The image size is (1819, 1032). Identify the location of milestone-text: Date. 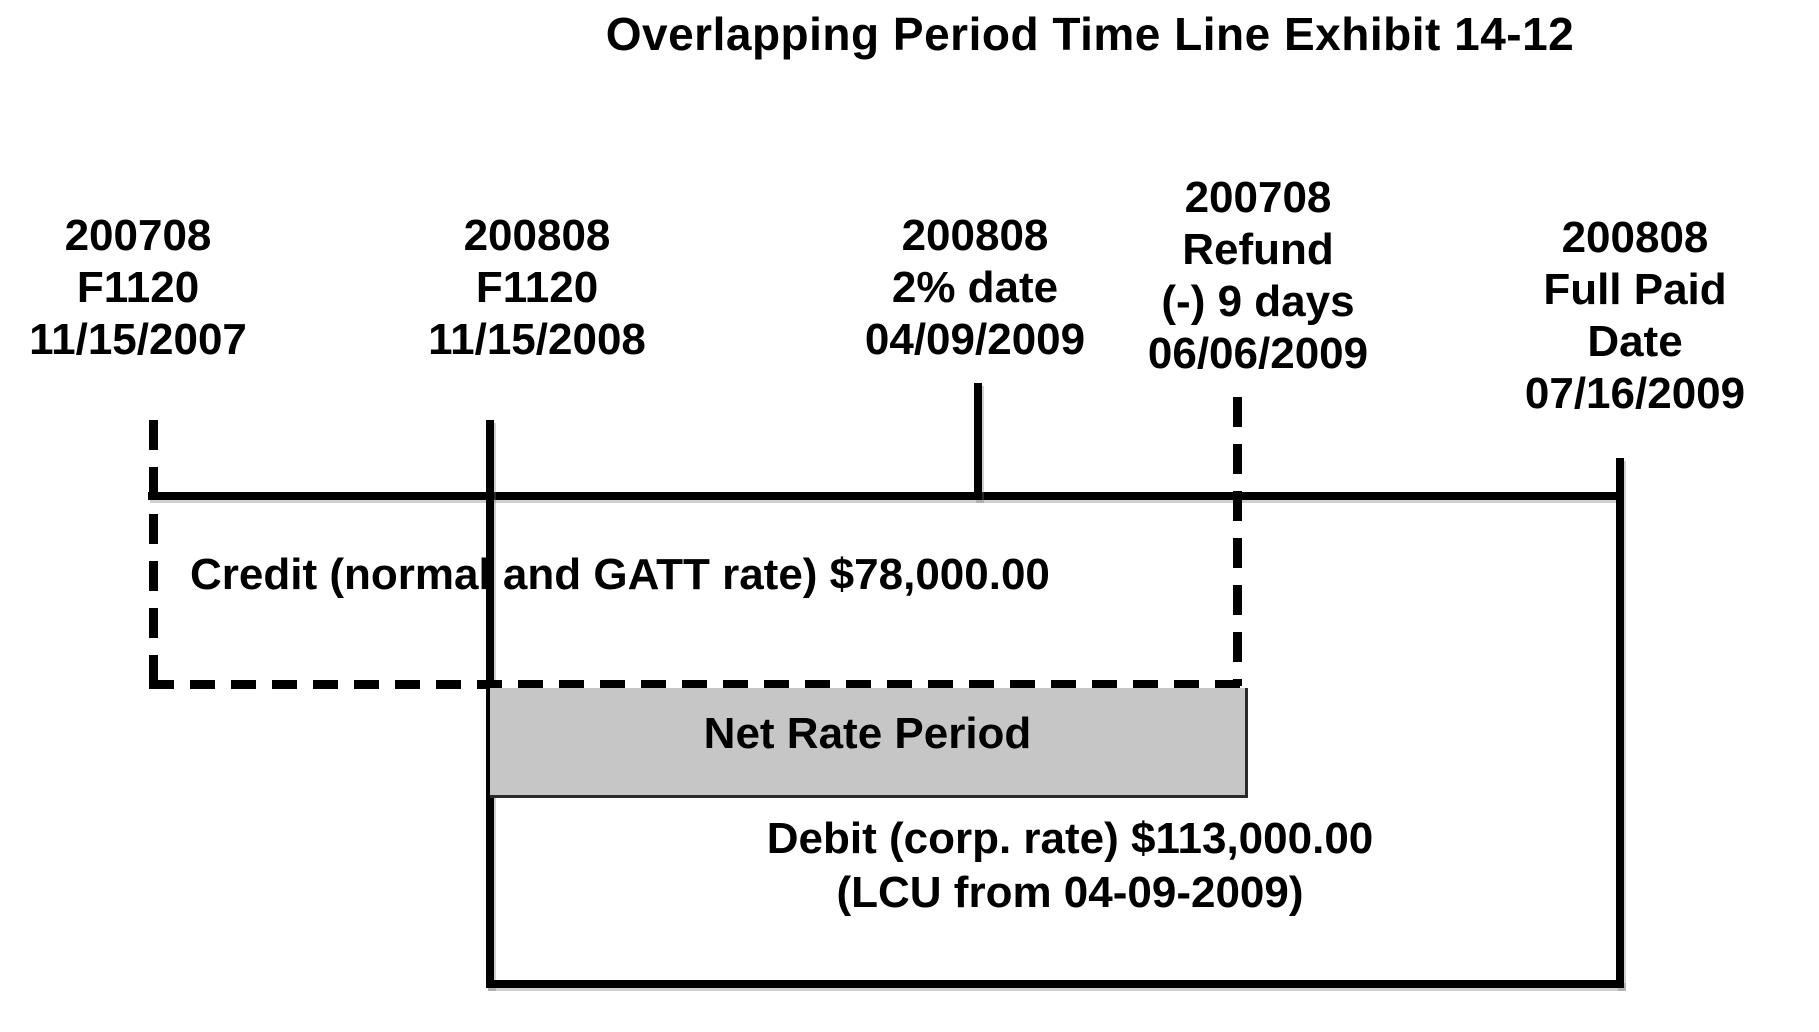
(1635, 341).